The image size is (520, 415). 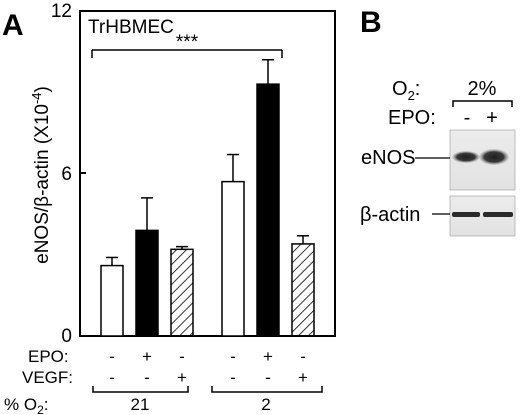 I want to click on group-label-21: 21, so click(x=140, y=404).